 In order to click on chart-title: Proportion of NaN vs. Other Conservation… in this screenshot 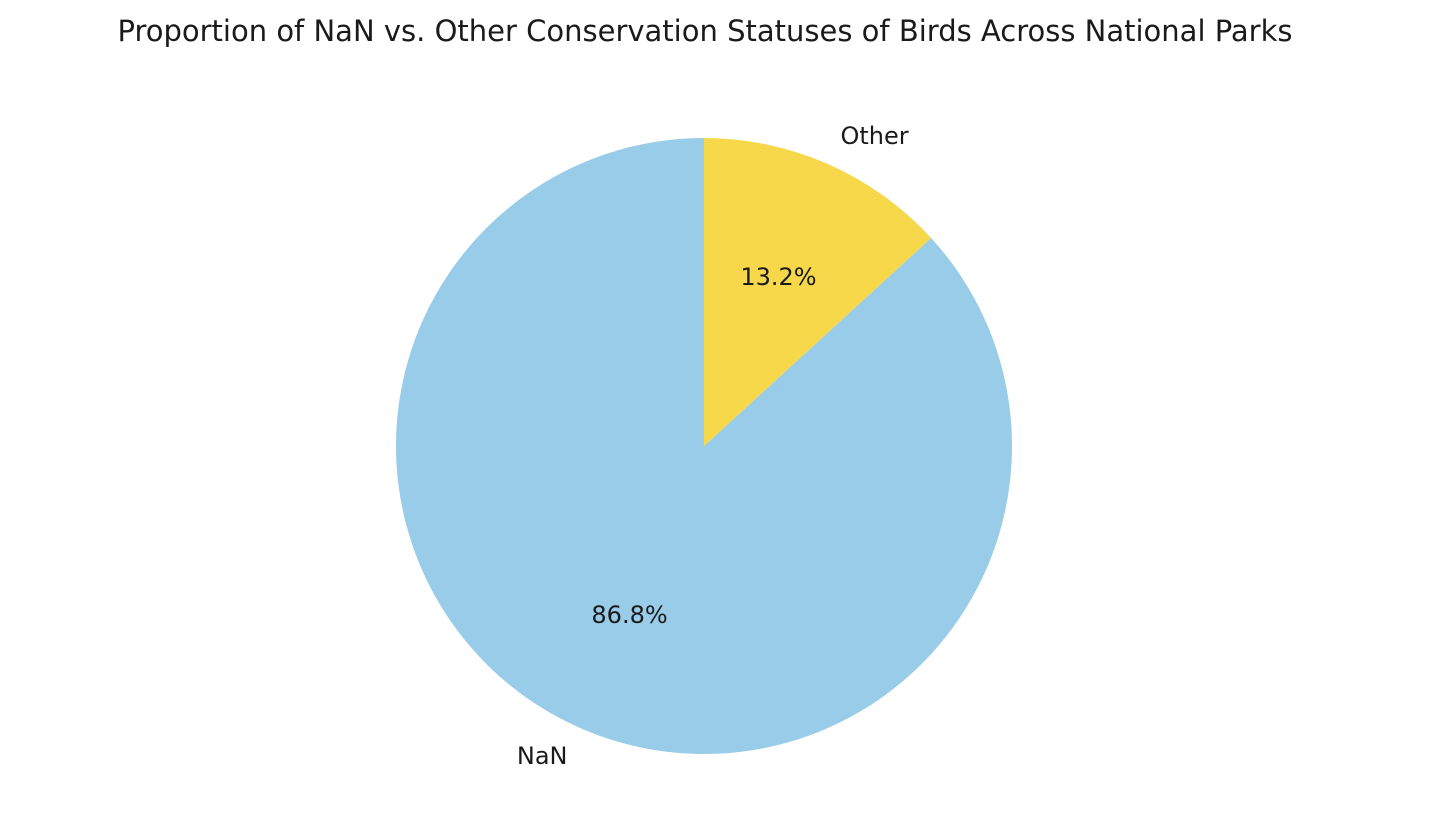, I will do `click(705, 31)`.